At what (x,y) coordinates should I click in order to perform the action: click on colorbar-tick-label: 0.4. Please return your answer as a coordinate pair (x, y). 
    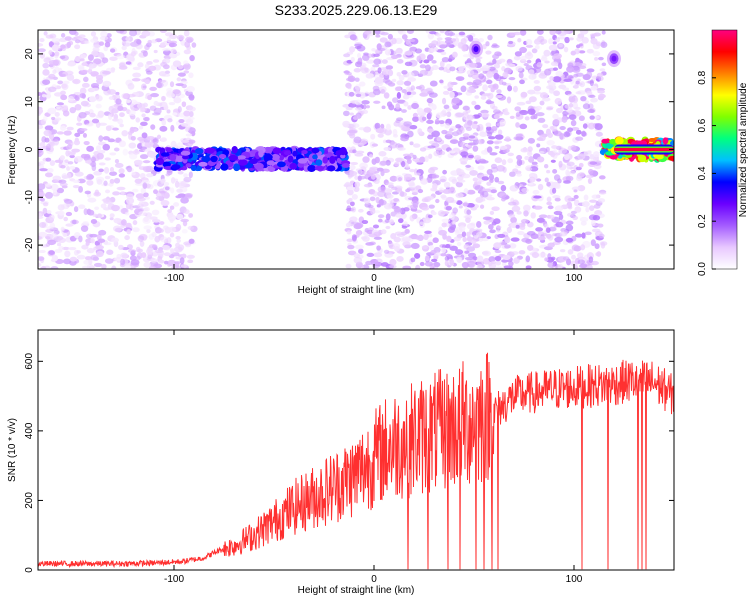
    Looking at the image, I should click on (702, 173).